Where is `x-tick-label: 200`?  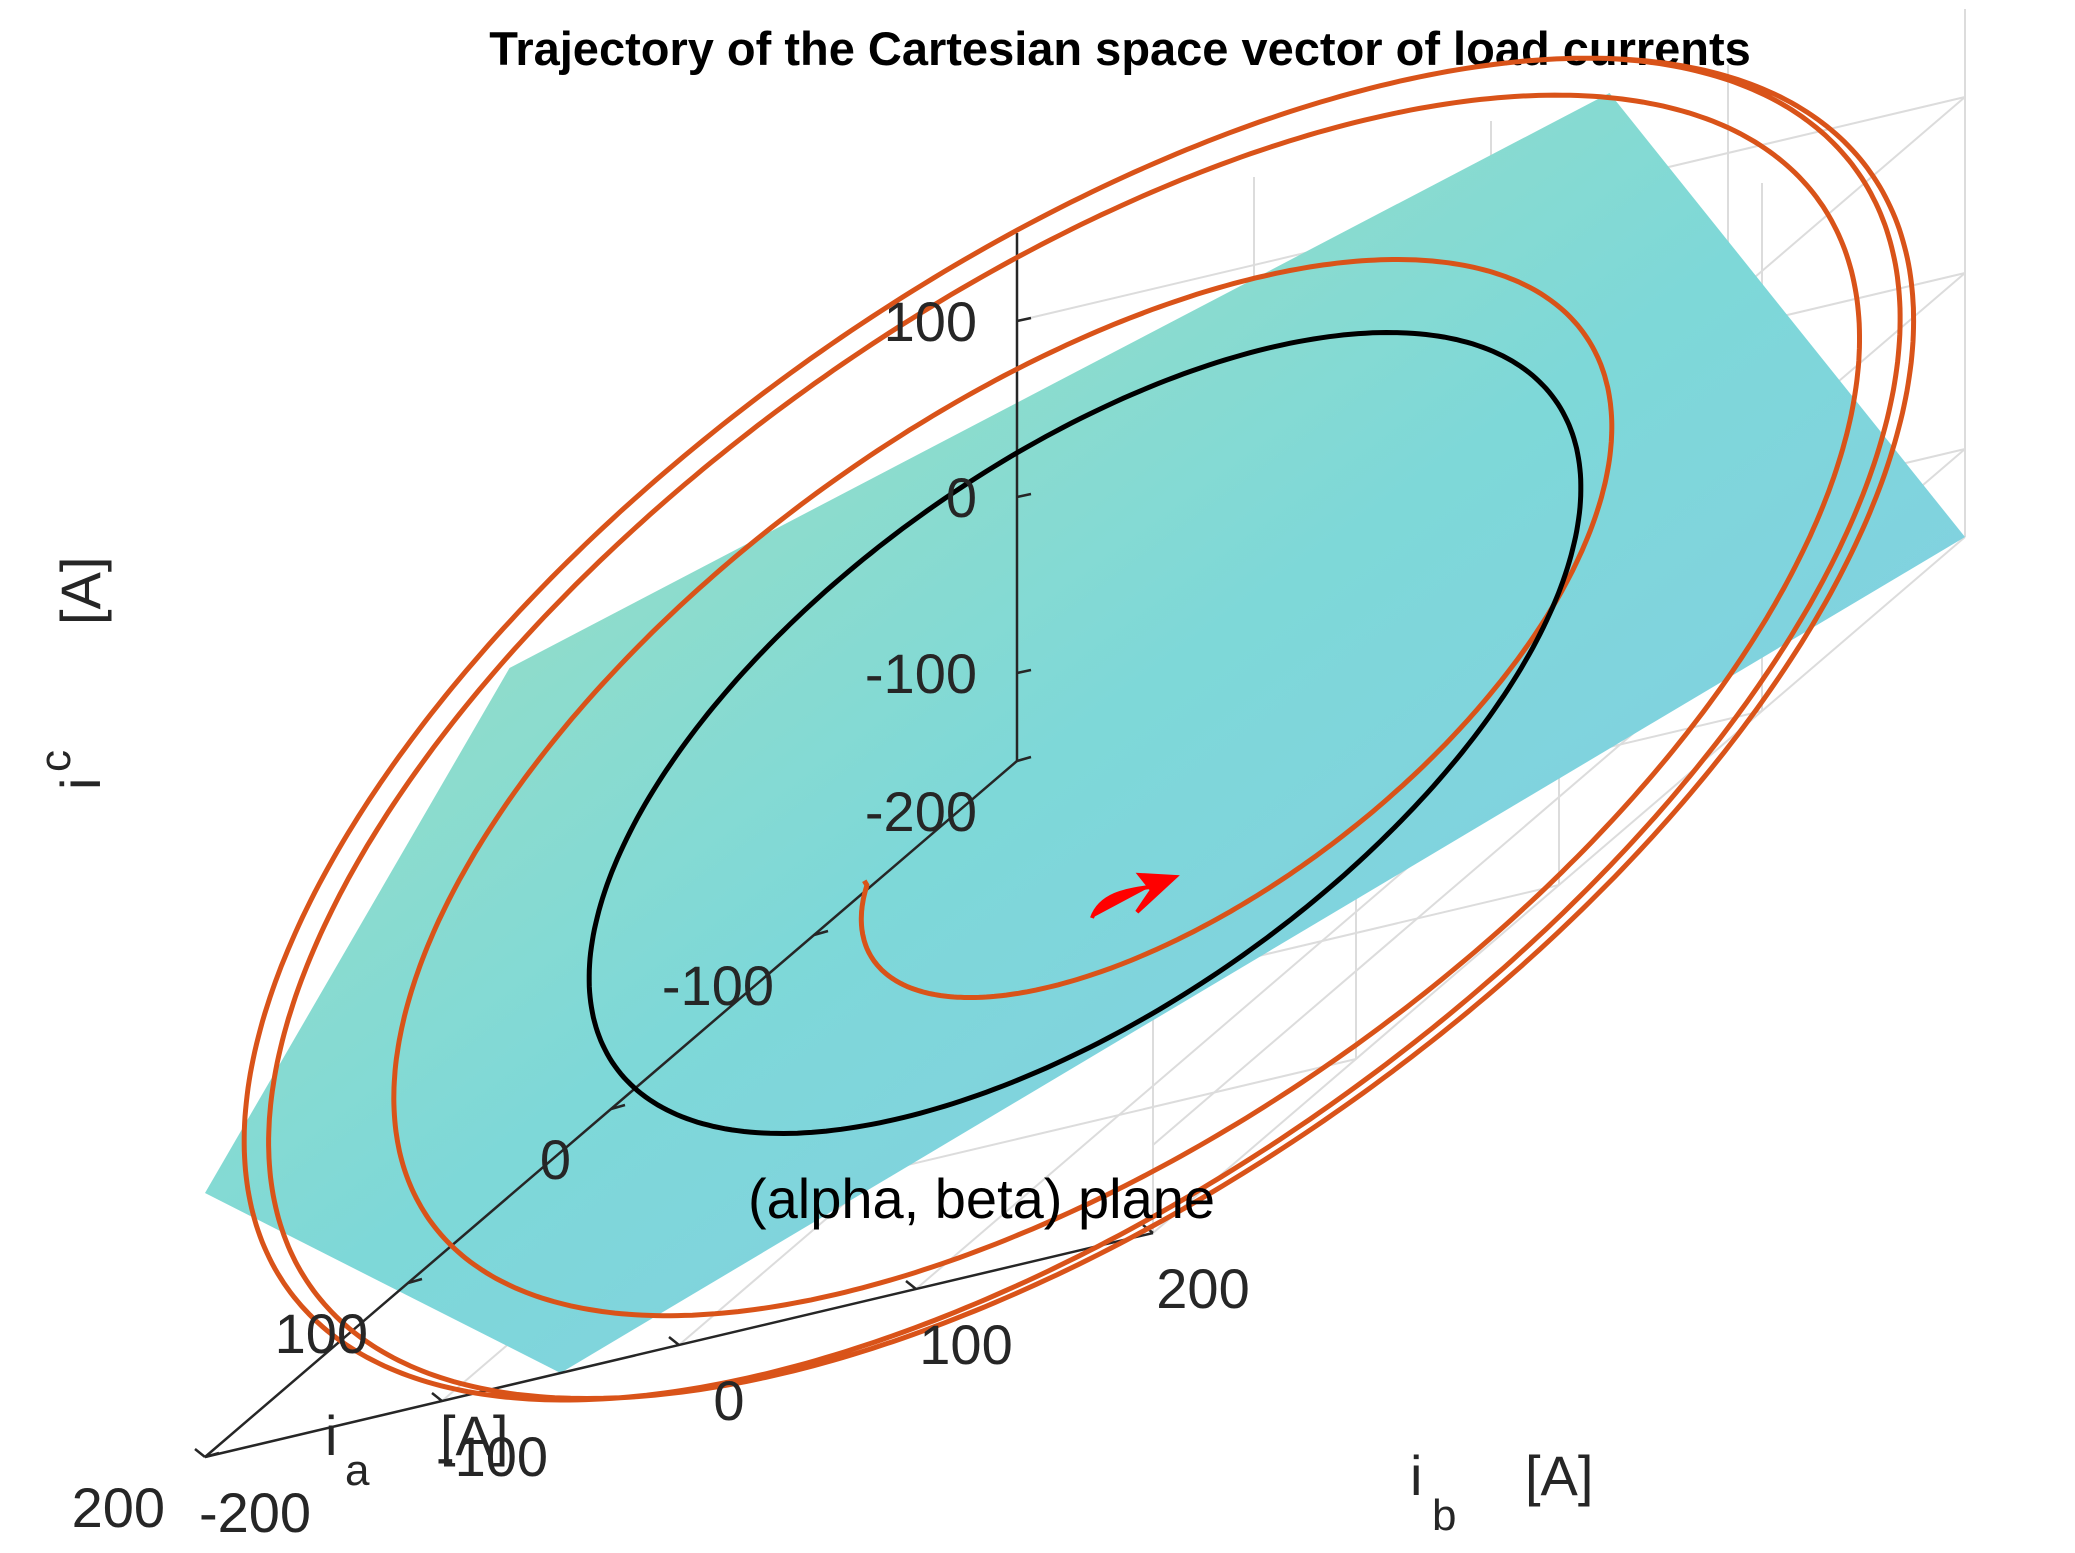
x-tick-label: 200 is located at coordinates (118, 1507).